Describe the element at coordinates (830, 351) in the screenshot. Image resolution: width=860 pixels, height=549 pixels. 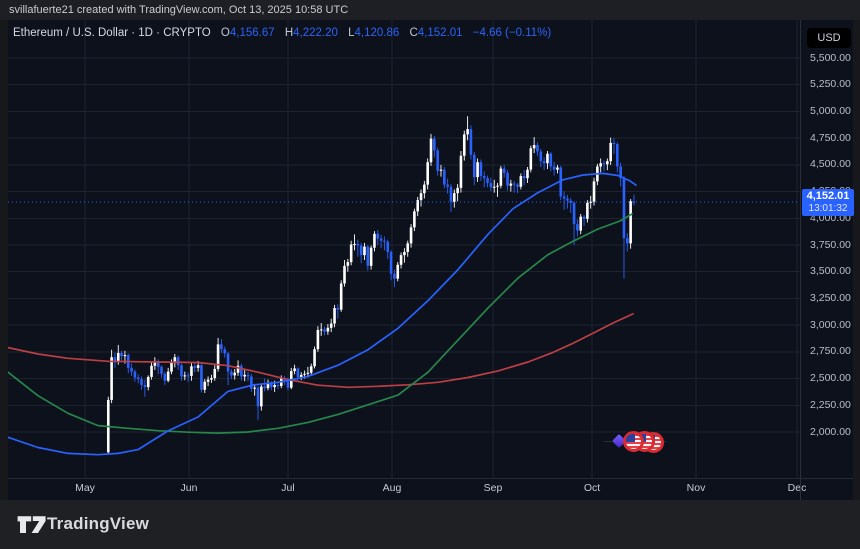
I see `price-tick-label: 2,750.00` at that location.